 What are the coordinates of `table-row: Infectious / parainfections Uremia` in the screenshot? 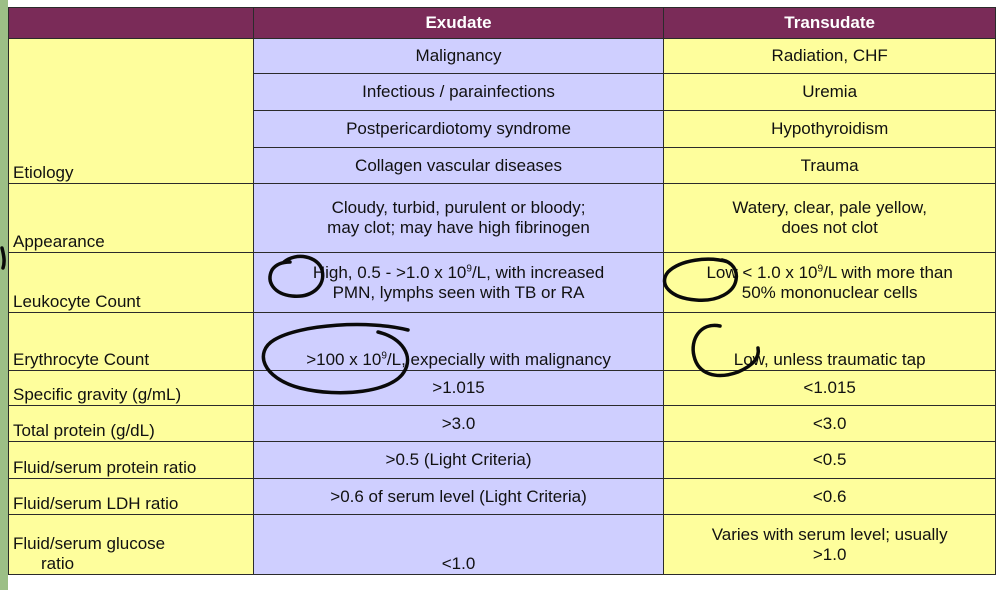 It's located at (502, 92).